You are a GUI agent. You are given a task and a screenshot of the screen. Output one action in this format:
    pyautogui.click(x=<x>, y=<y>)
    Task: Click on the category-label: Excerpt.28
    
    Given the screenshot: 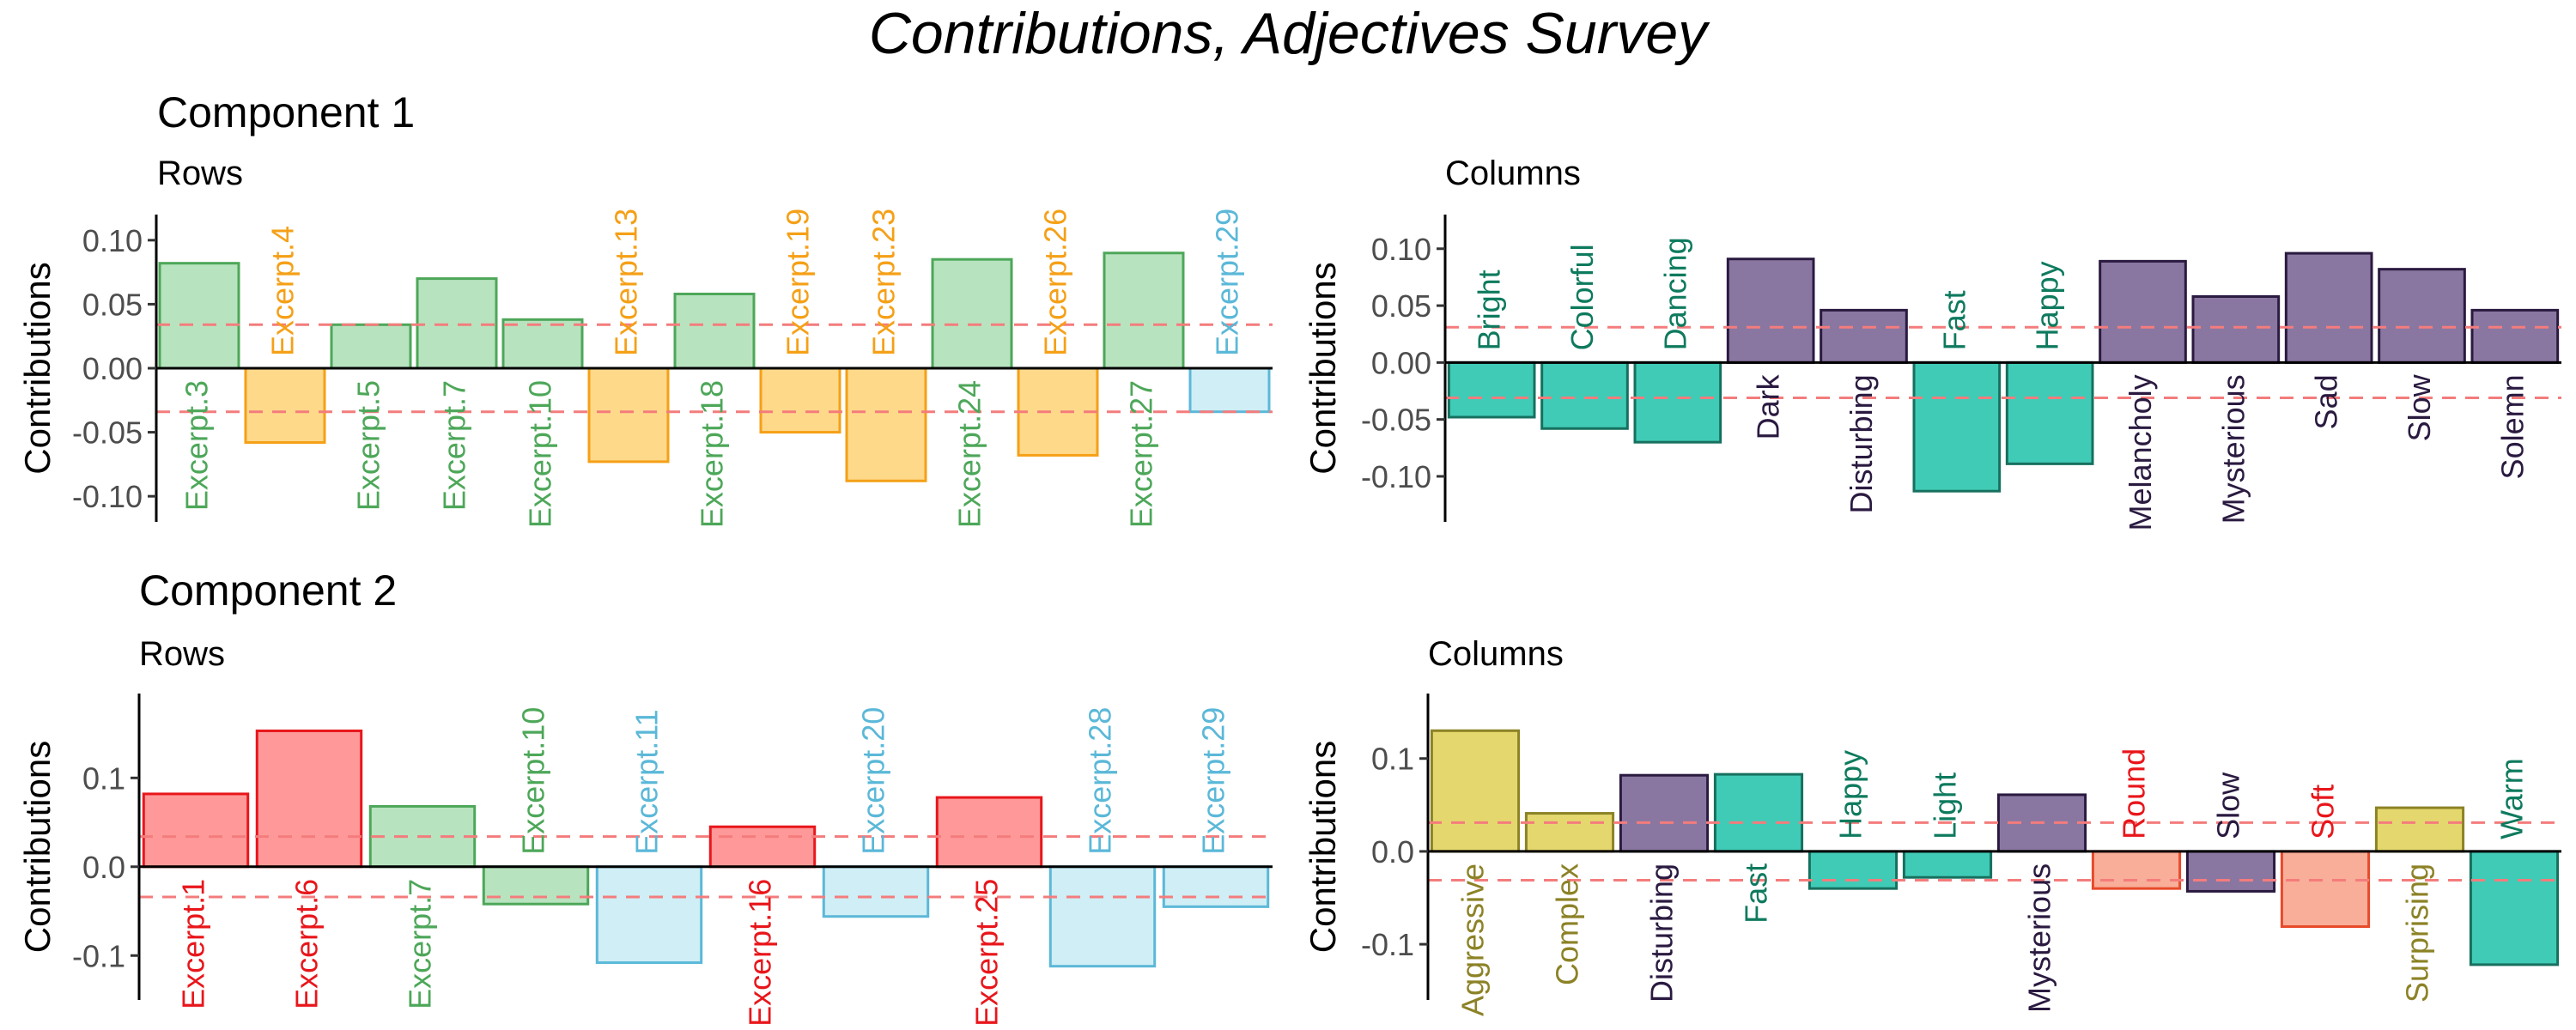 What is the action you would take?
    pyautogui.click(x=1100, y=781)
    